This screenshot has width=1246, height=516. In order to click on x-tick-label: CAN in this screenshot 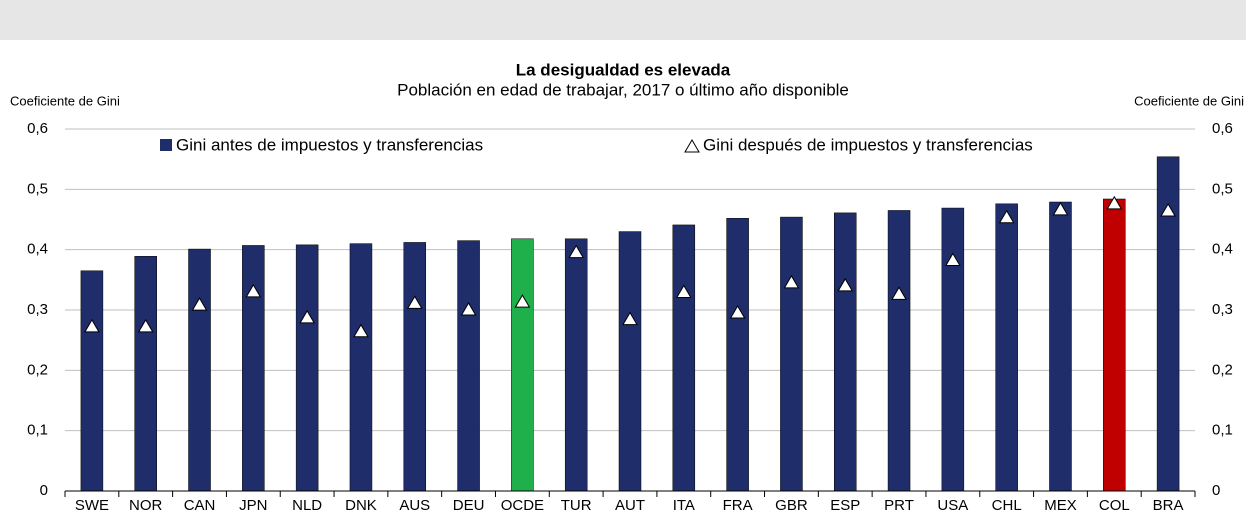, I will do `click(200, 505)`.